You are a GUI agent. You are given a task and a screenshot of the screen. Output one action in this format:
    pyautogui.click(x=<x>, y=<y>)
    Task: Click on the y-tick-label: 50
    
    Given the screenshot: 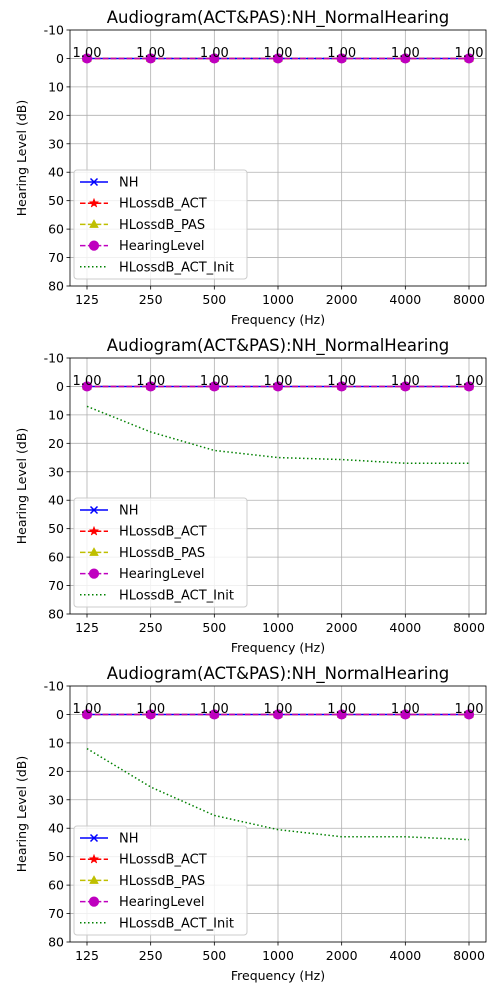 What is the action you would take?
    pyautogui.click(x=56, y=200)
    